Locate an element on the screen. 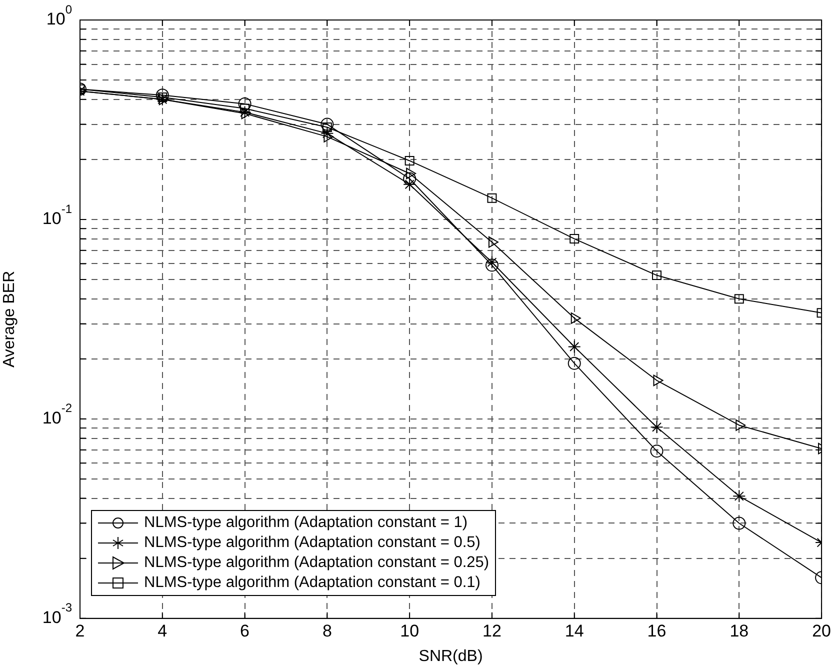 The height and width of the screenshot is (668, 834). y-axis-title: Average BER is located at coordinates (9, 319).